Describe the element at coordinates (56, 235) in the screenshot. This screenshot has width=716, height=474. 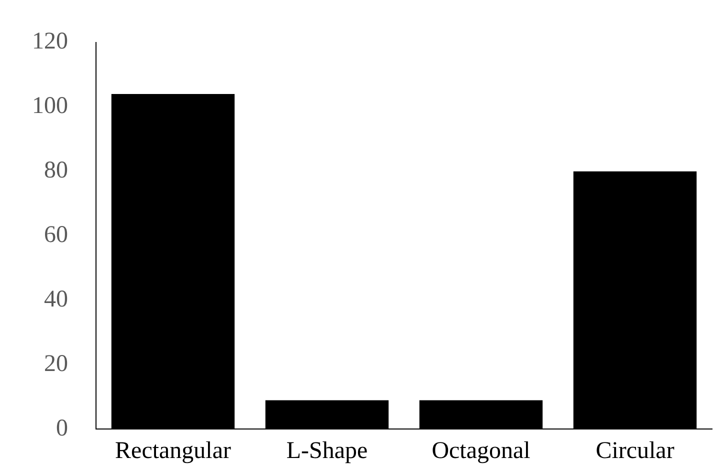
I see `y-tick-label: 60` at that location.